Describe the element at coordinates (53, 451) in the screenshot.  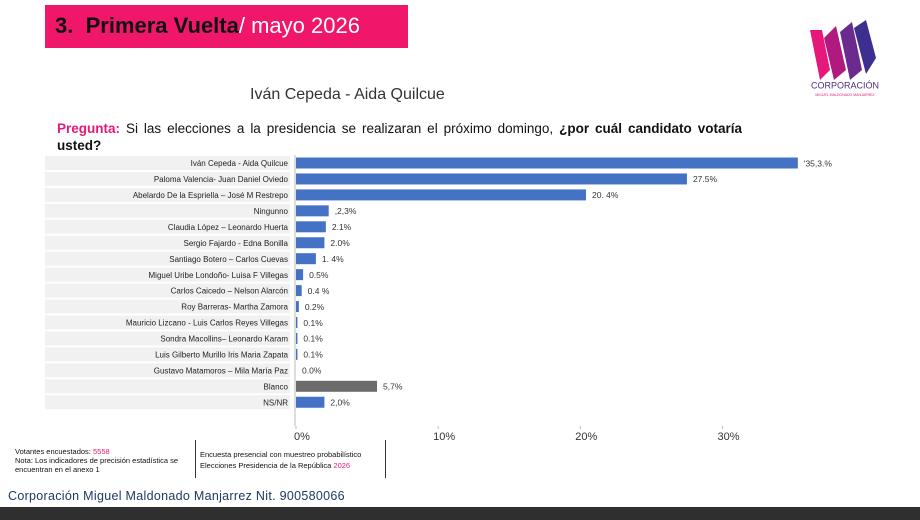
I see `respondents-label: Votantes encuestados:` at that location.